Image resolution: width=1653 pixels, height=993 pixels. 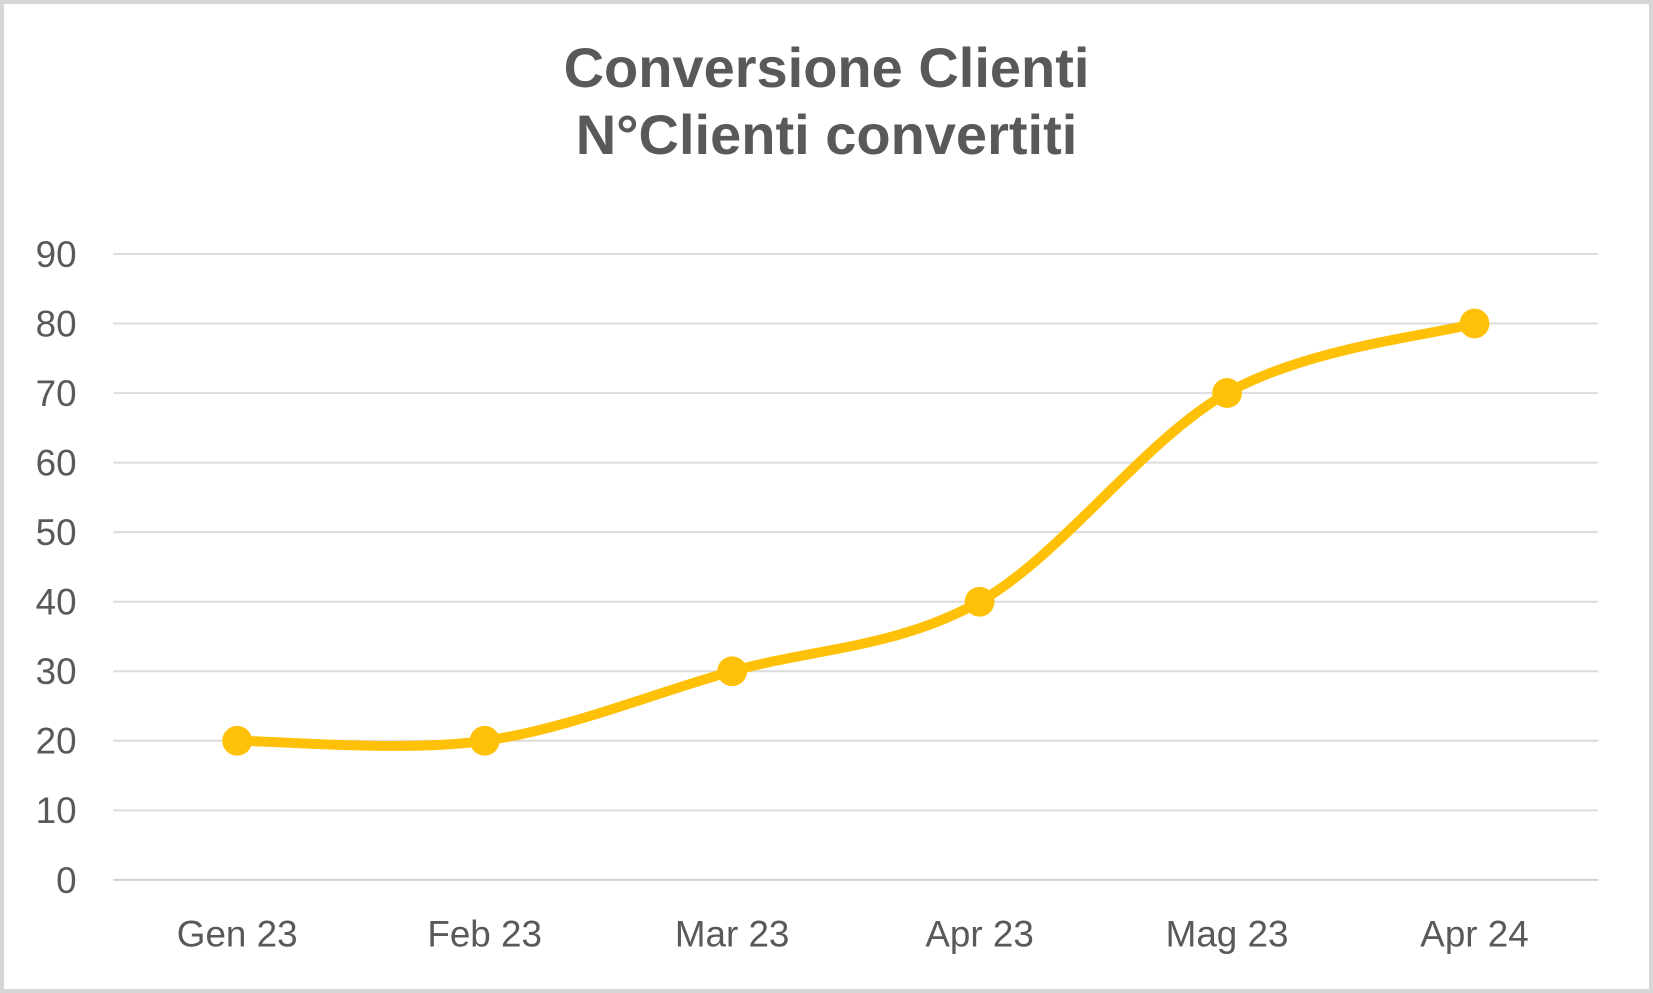 What do you see at coordinates (732, 933) in the screenshot?
I see `x-axis-tick-label: Mar 23` at bounding box center [732, 933].